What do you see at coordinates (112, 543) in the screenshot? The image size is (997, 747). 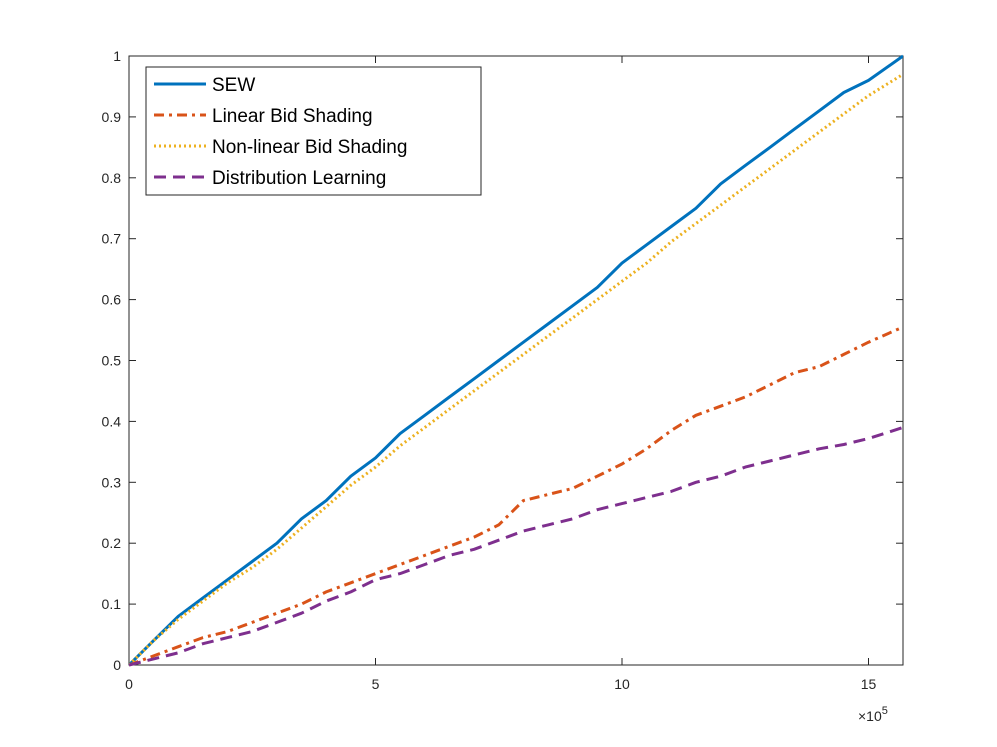 I see `y-tick-label: 0.2` at bounding box center [112, 543].